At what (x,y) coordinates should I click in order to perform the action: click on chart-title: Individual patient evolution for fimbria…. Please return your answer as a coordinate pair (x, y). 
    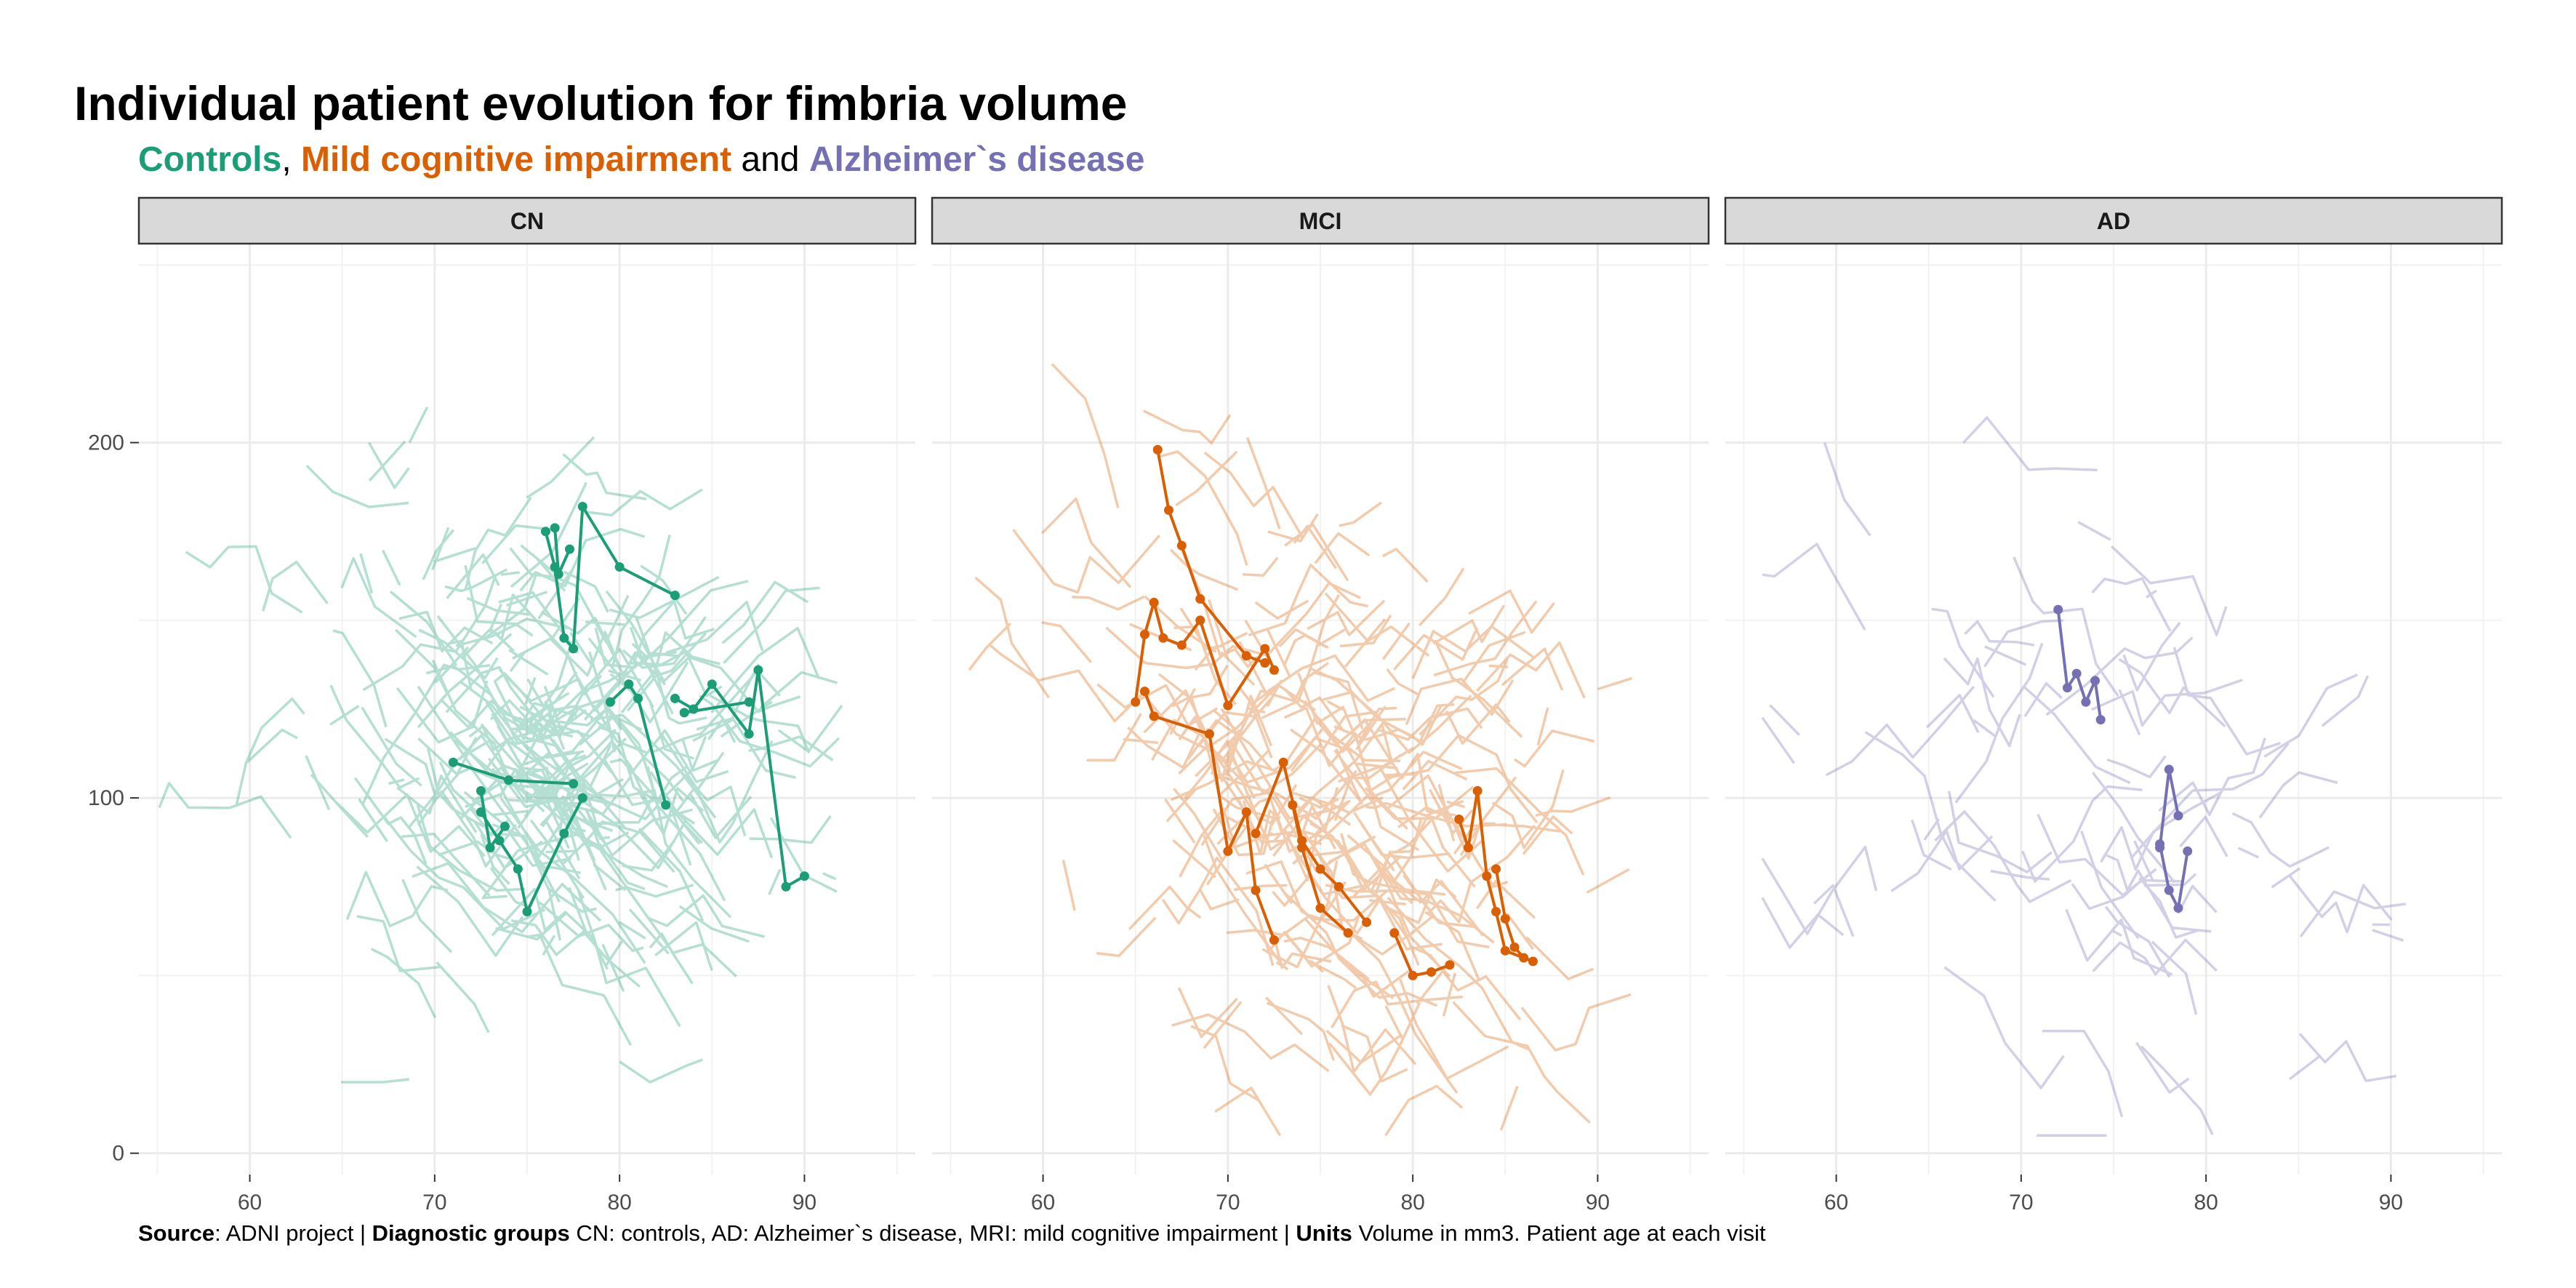
    Looking at the image, I should click on (601, 103).